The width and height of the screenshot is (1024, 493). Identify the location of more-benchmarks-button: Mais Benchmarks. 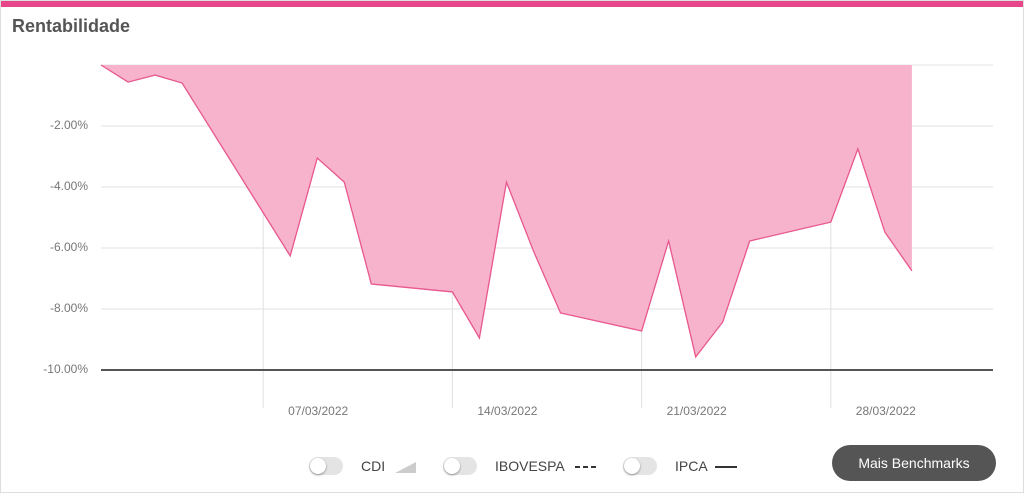
(914, 463).